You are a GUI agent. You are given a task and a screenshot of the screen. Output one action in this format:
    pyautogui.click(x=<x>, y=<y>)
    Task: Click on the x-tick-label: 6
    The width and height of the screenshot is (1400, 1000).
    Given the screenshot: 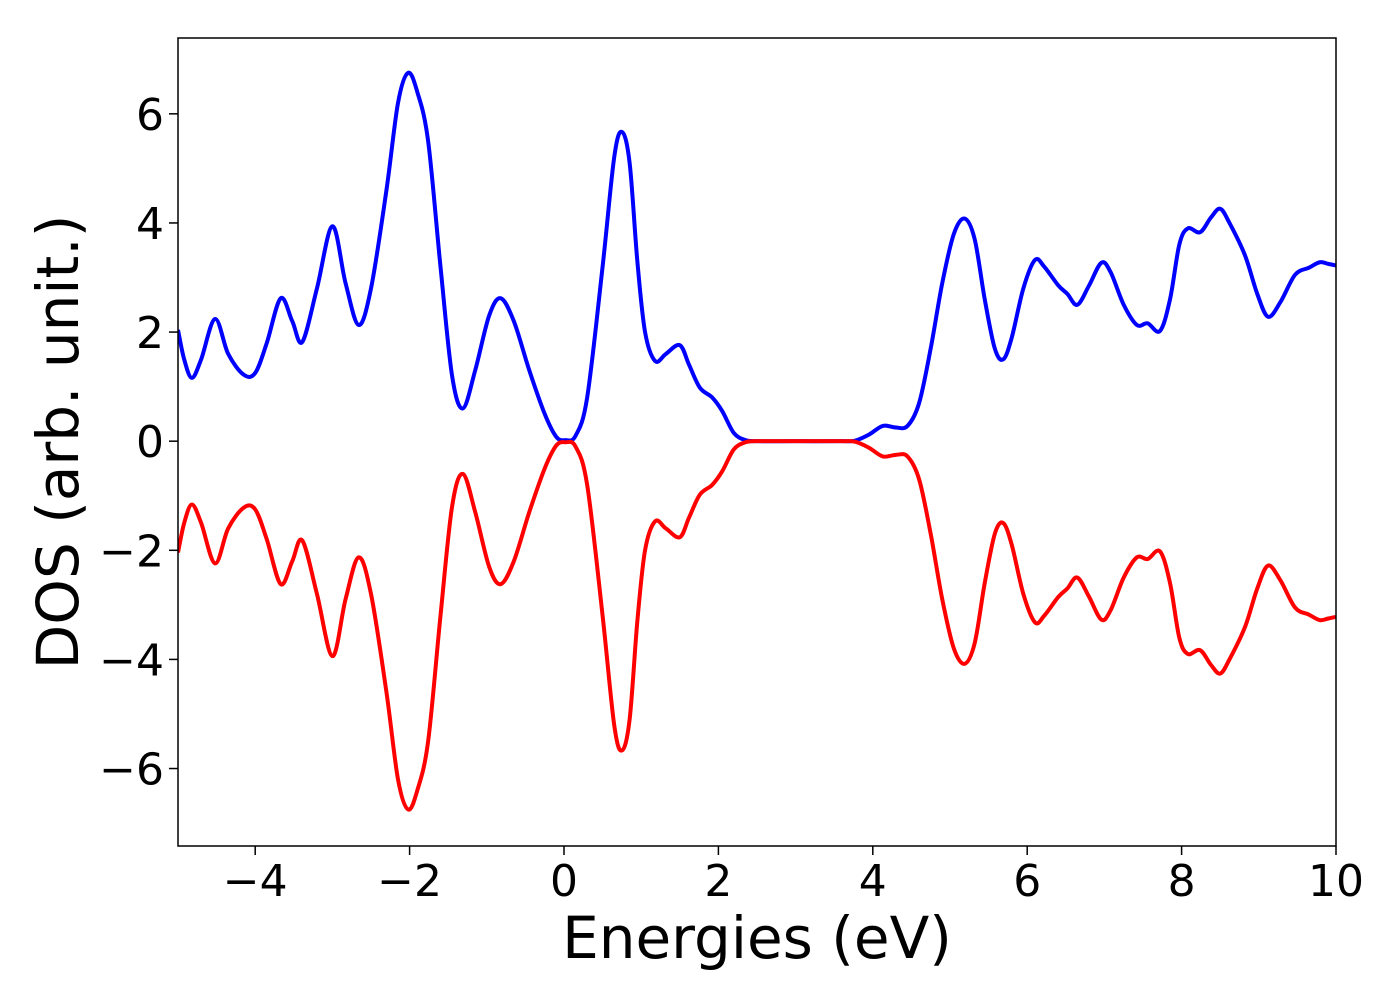 What is the action you would take?
    pyautogui.click(x=1027, y=881)
    